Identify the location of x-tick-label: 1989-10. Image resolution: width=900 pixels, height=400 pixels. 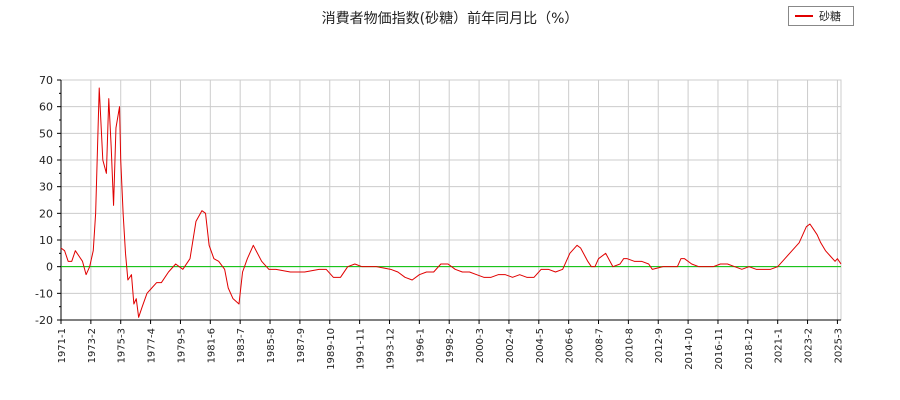
(331, 349).